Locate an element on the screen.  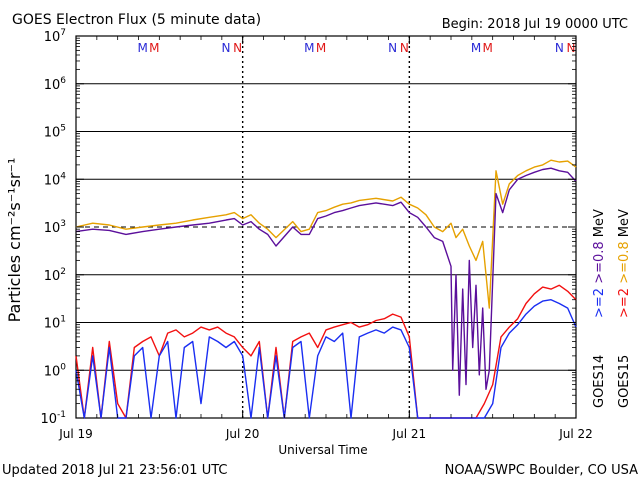
y-tick-label: 10⁻¹ is located at coordinates (53, 418).